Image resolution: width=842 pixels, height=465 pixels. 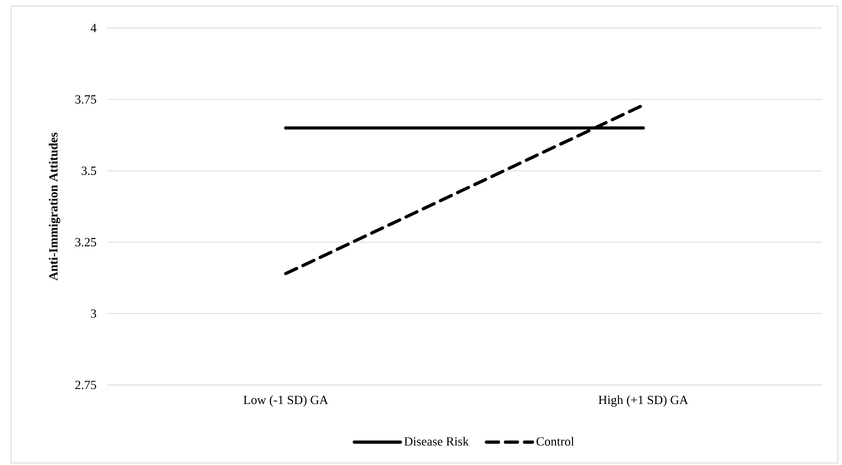 What do you see at coordinates (89, 171) in the screenshot?
I see `y-tick-label: 3.5` at bounding box center [89, 171].